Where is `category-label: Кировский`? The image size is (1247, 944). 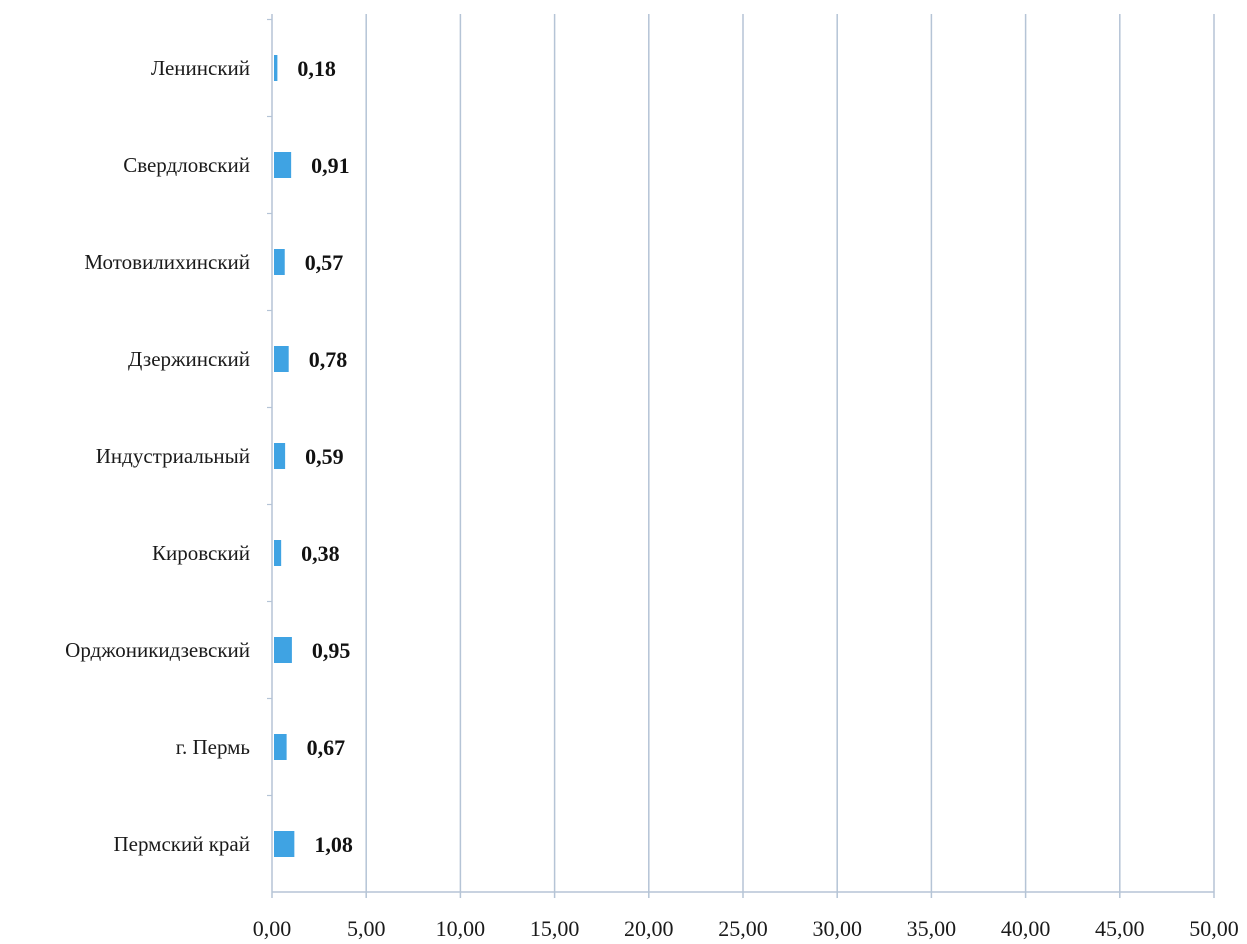
category-label: Кировский is located at coordinates (201, 553).